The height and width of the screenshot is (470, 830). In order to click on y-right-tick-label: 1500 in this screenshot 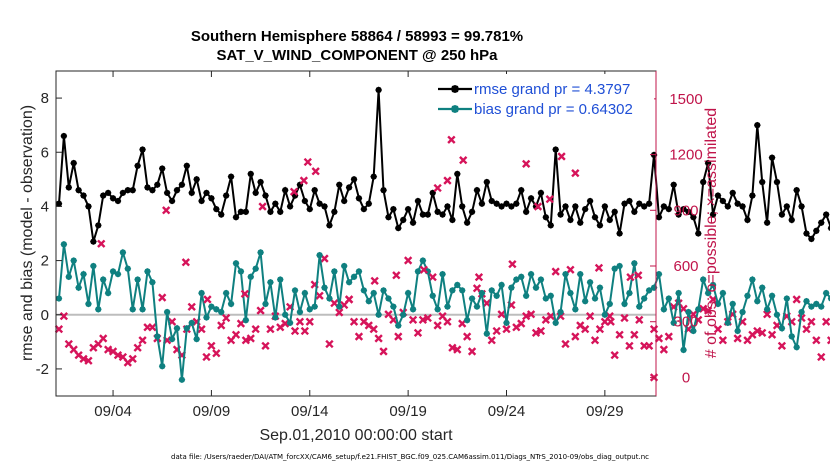, I will do `click(685, 99)`.